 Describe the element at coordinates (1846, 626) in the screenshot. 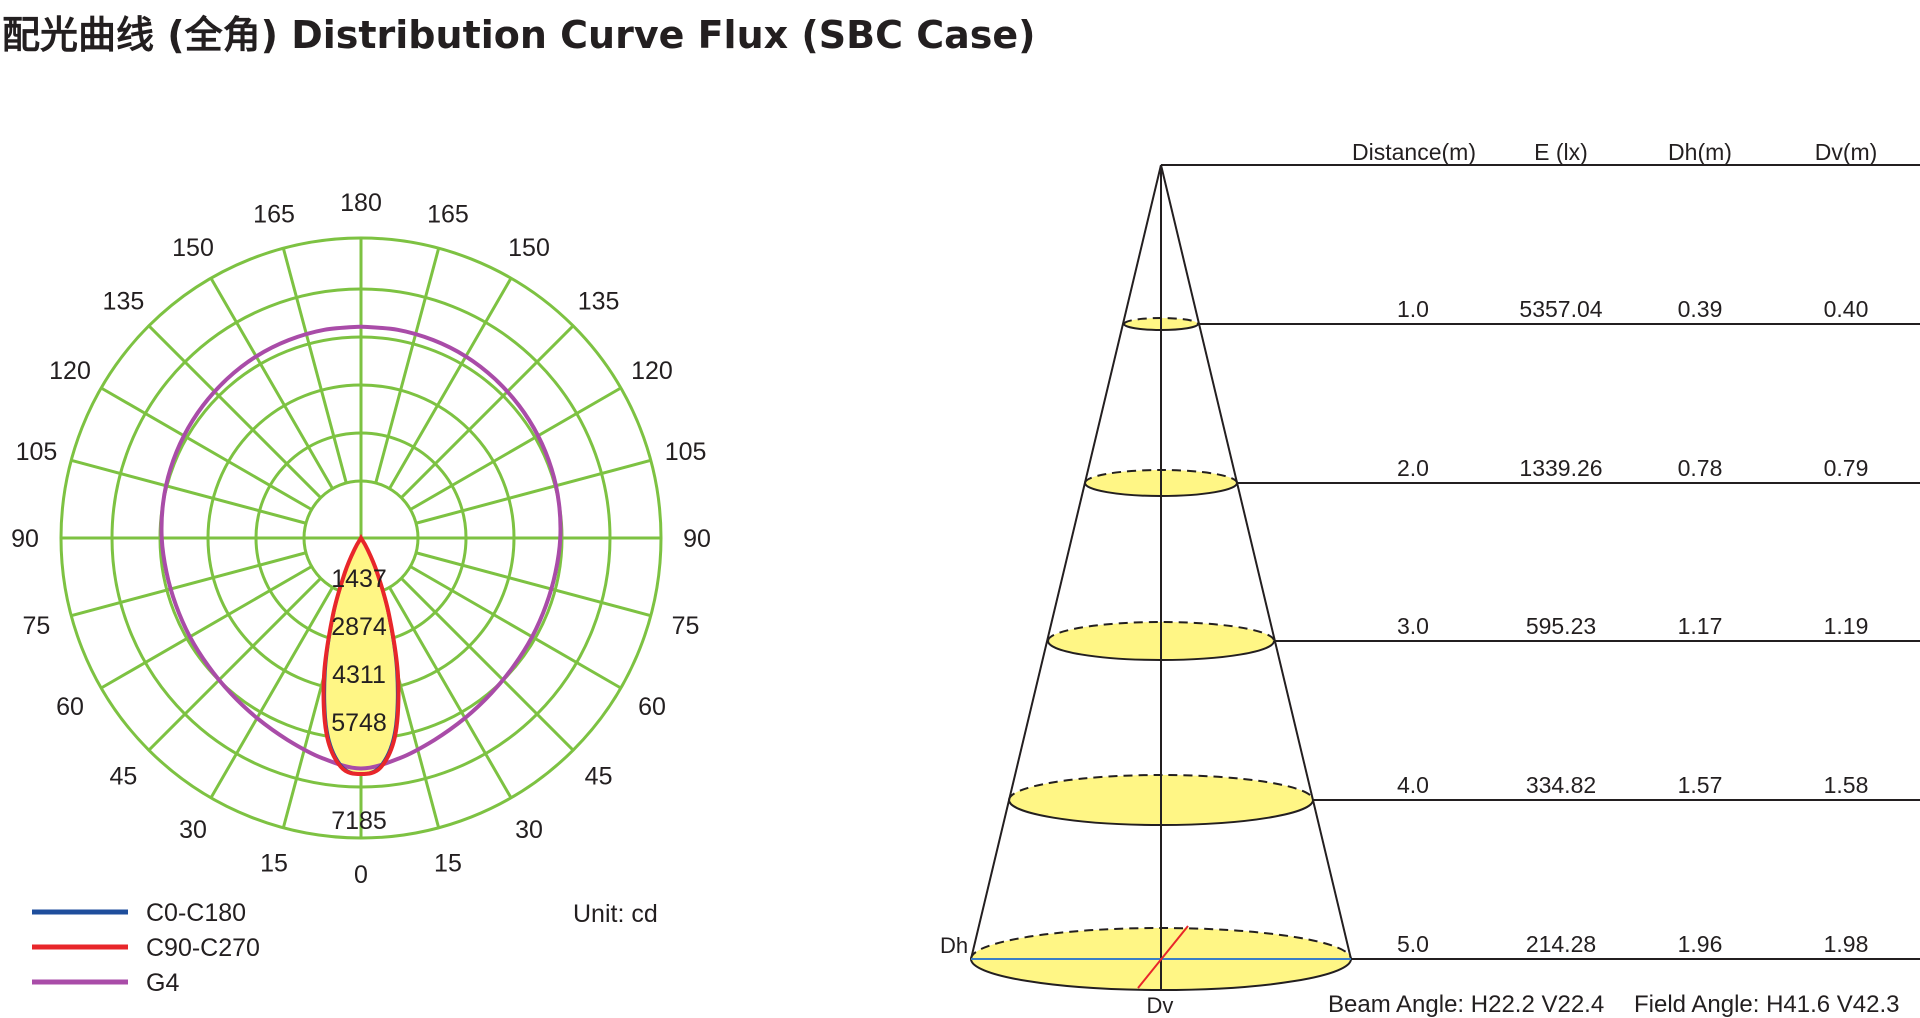

I see `table-cell: 1.19` at that location.